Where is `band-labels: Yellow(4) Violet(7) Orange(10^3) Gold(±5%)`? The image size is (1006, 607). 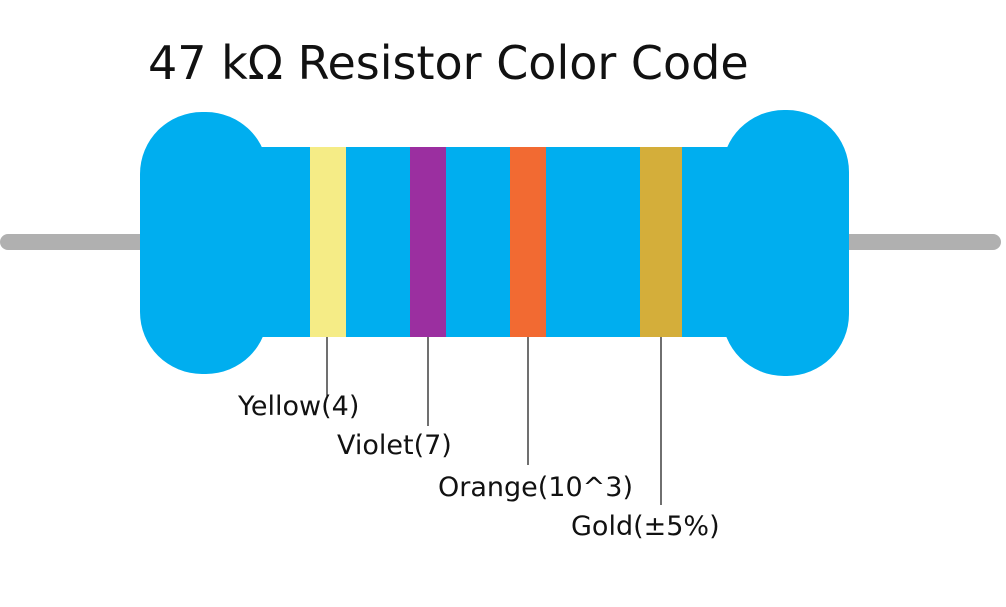
band-labels: Yellow(4) Violet(7) Orange(10^3) Gold(±5%) is located at coordinates (478, 466).